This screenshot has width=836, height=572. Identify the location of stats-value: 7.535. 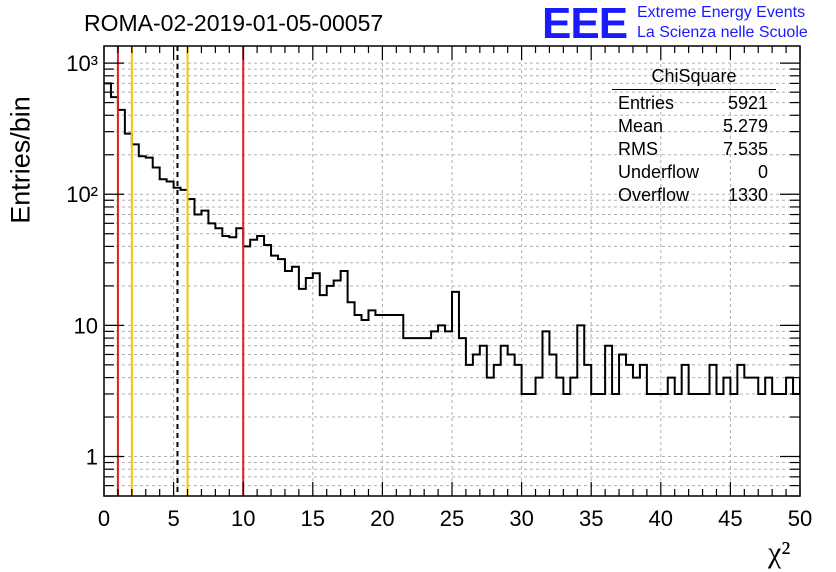
(745, 149).